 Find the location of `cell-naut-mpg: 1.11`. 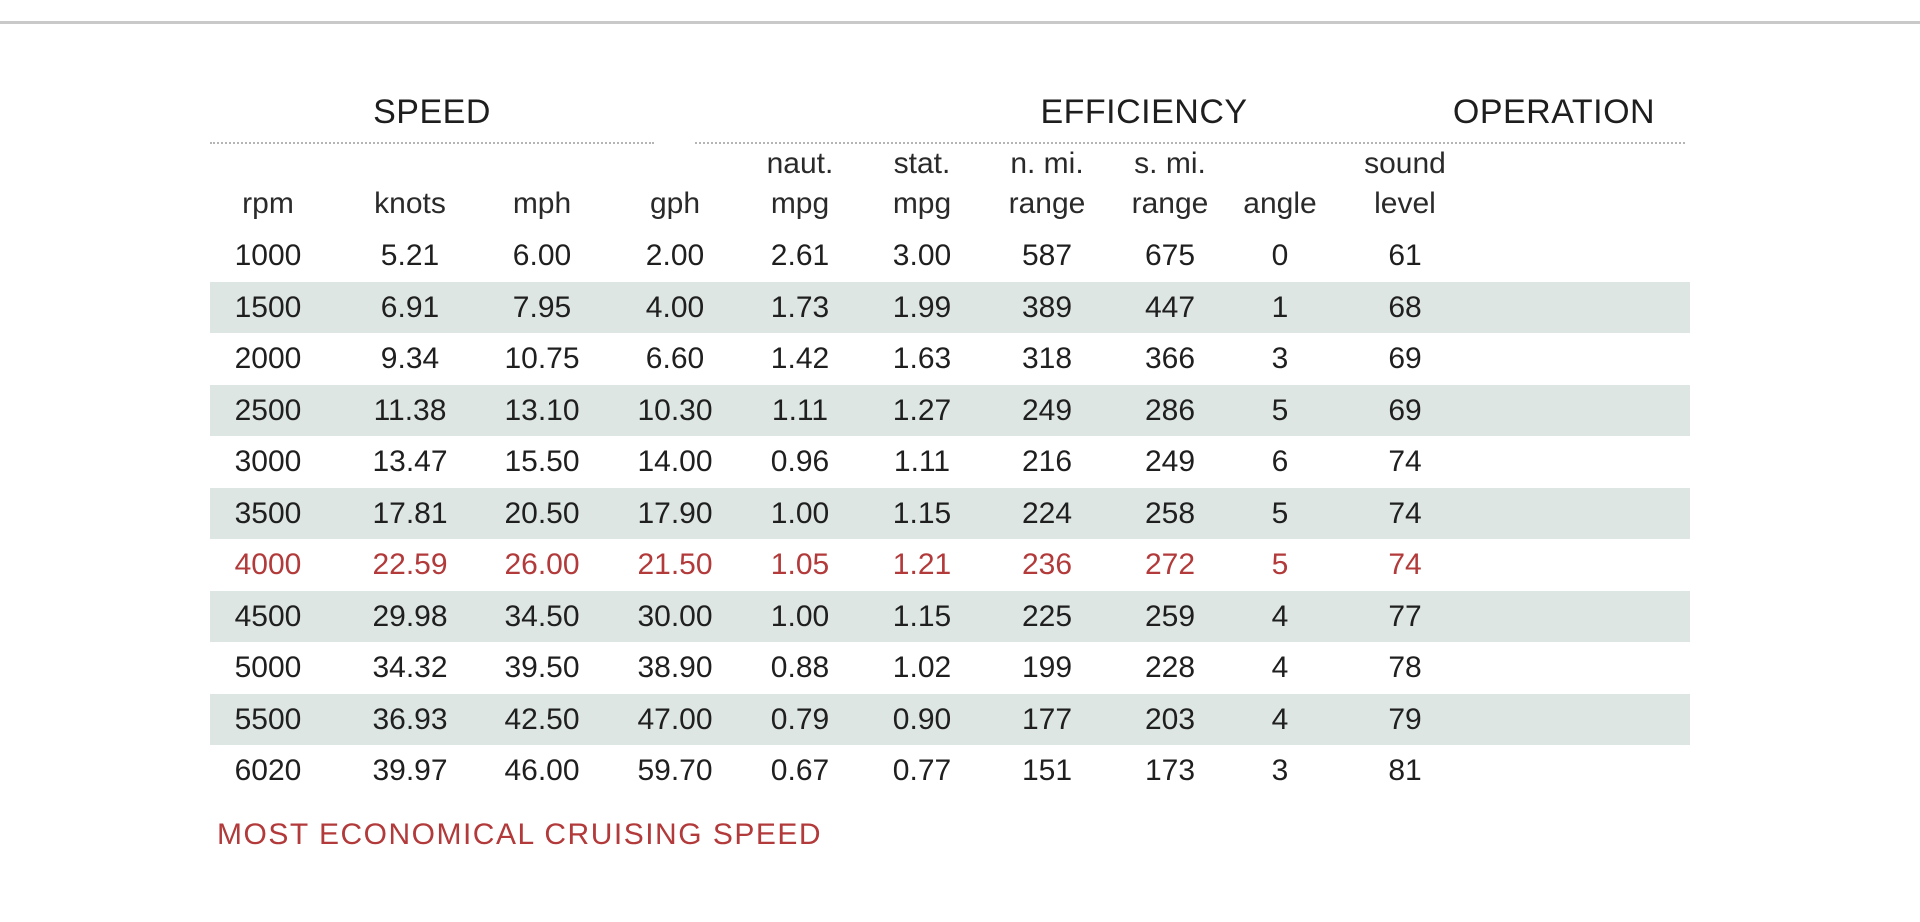

cell-naut-mpg: 1.11 is located at coordinates (800, 410).